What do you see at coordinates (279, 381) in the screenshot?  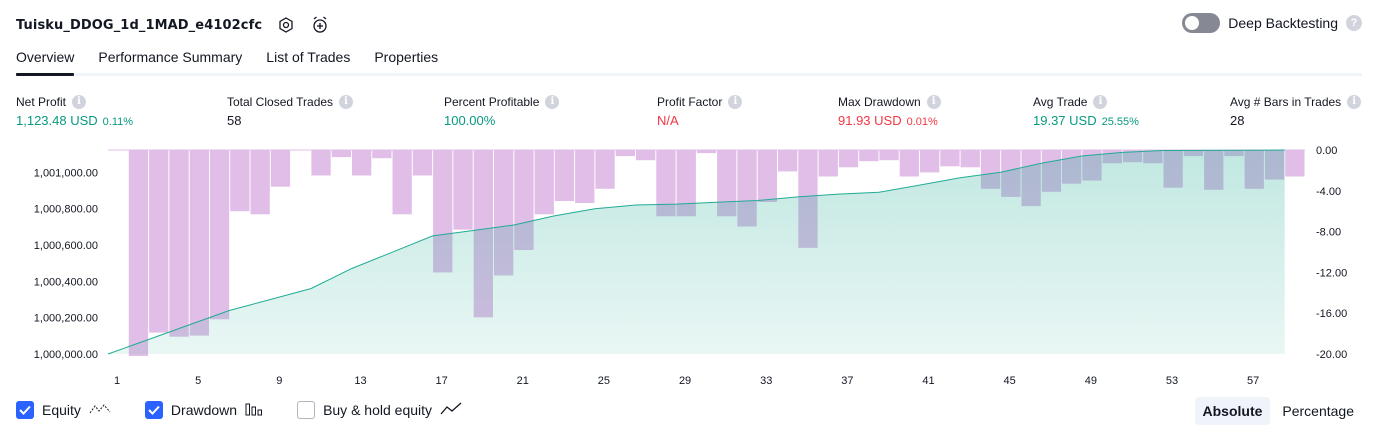 I see `x-tick-label: 9` at bounding box center [279, 381].